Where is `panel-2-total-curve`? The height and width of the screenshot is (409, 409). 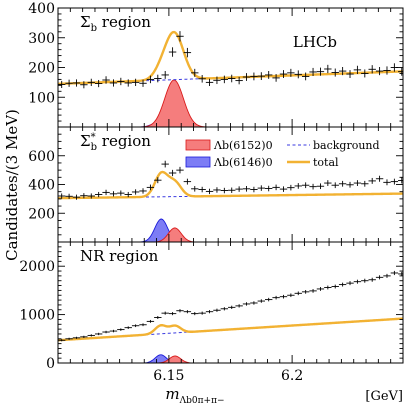
panel-2-total-curve is located at coordinates (230, 185).